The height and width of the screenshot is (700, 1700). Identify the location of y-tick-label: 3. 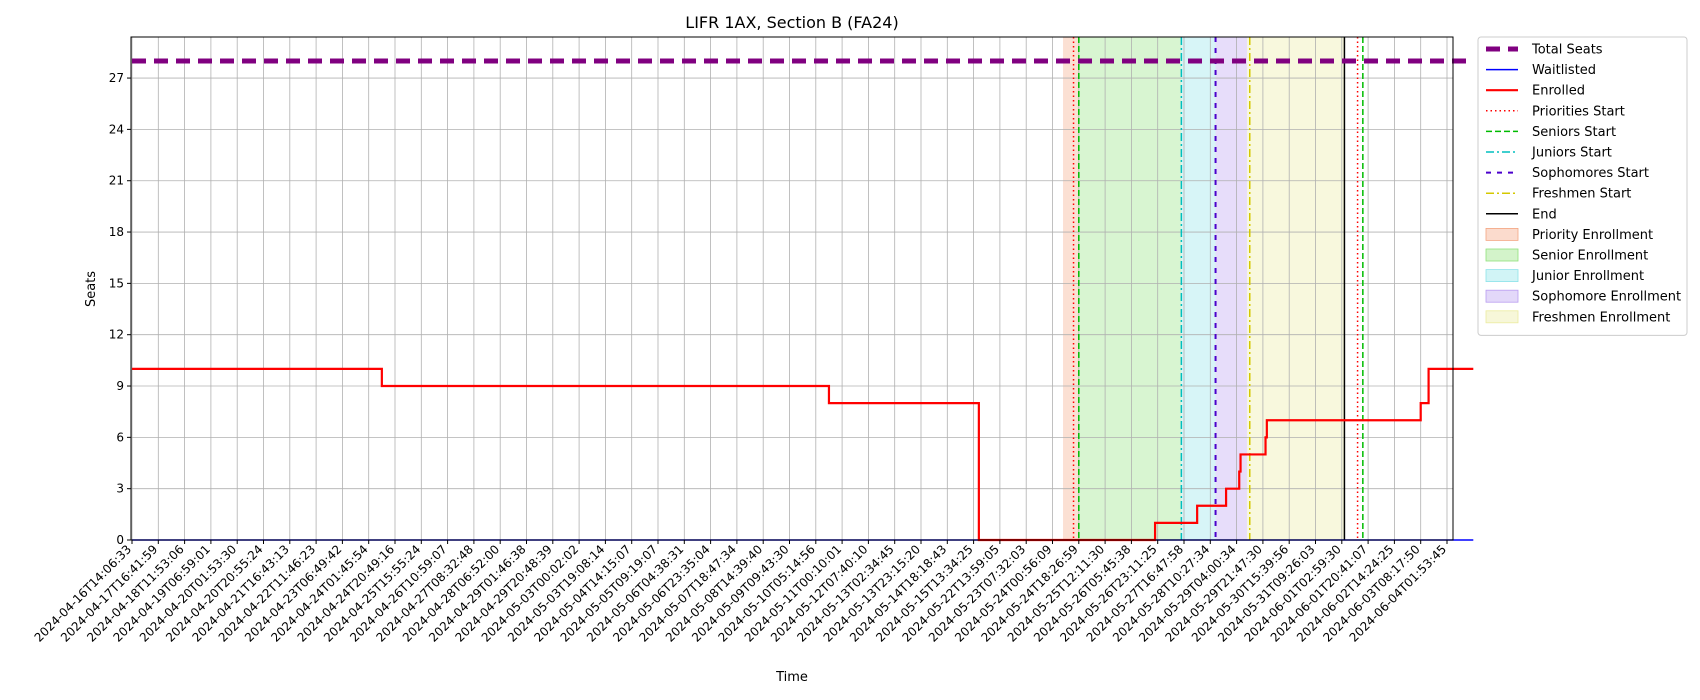
(120, 489).